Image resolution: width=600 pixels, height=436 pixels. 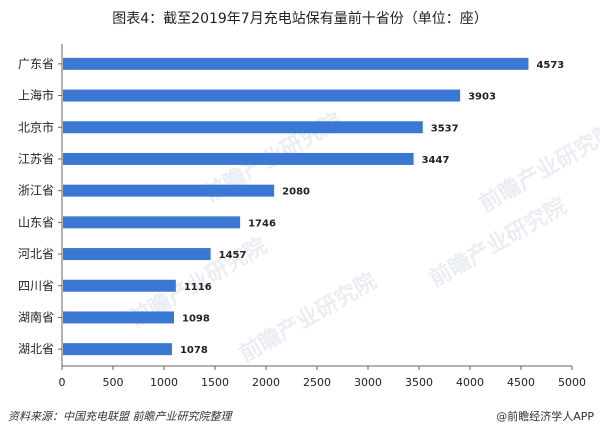 What do you see at coordinates (521, 382) in the screenshot?
I see `x-tick-label: 4500` at bounding box center [521, 382].